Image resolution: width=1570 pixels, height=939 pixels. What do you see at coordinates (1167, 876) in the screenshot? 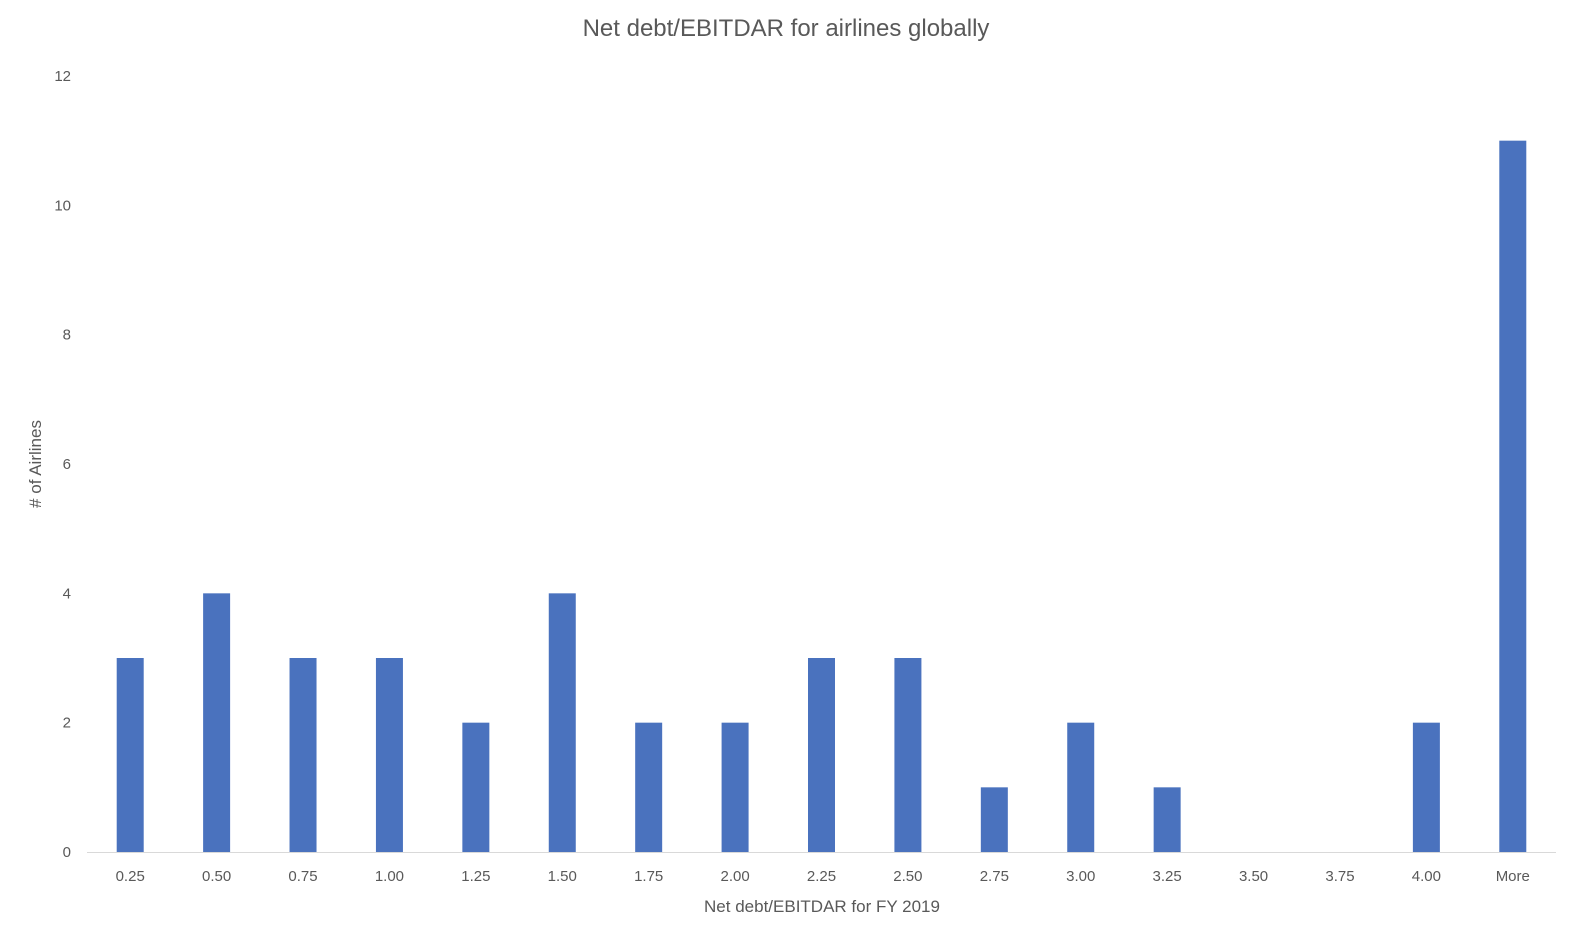
I see `x-tick-label: 3.25` at bounding box center [1167, 876].